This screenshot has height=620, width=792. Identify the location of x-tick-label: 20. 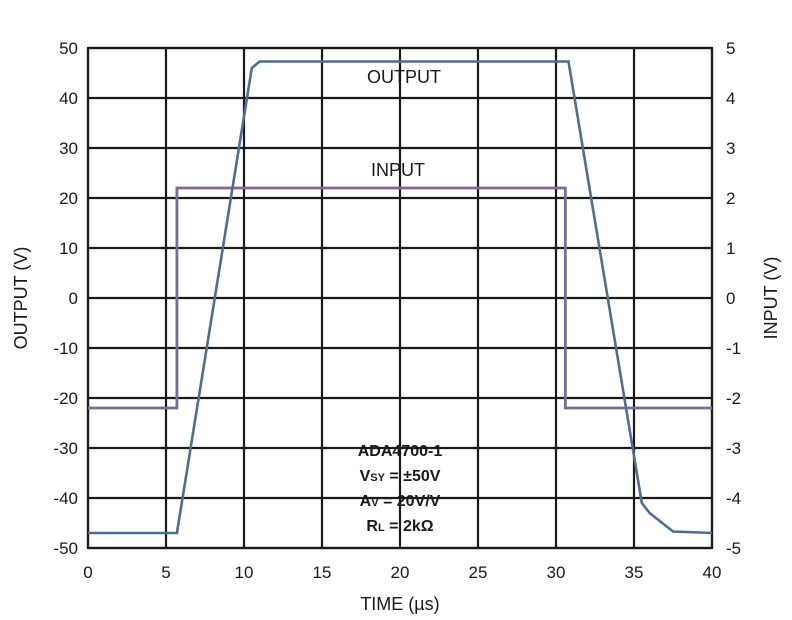
(400, 572).